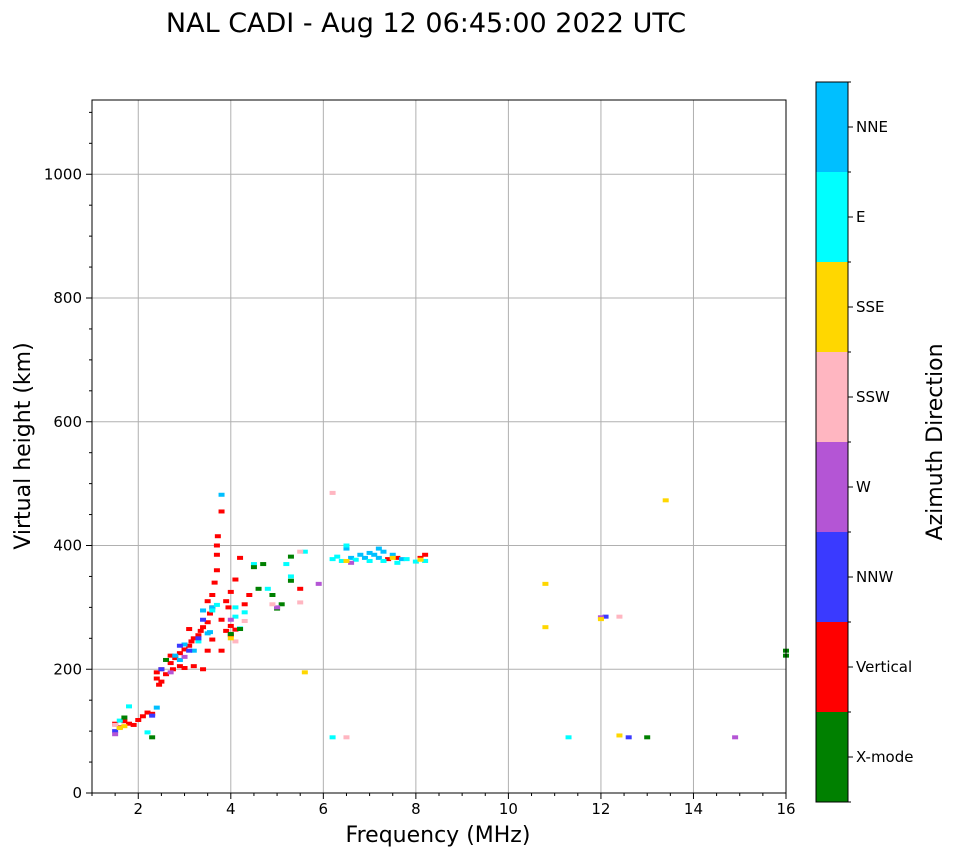  I want to click on colorbar-tick-label: E, so click(860, 217).